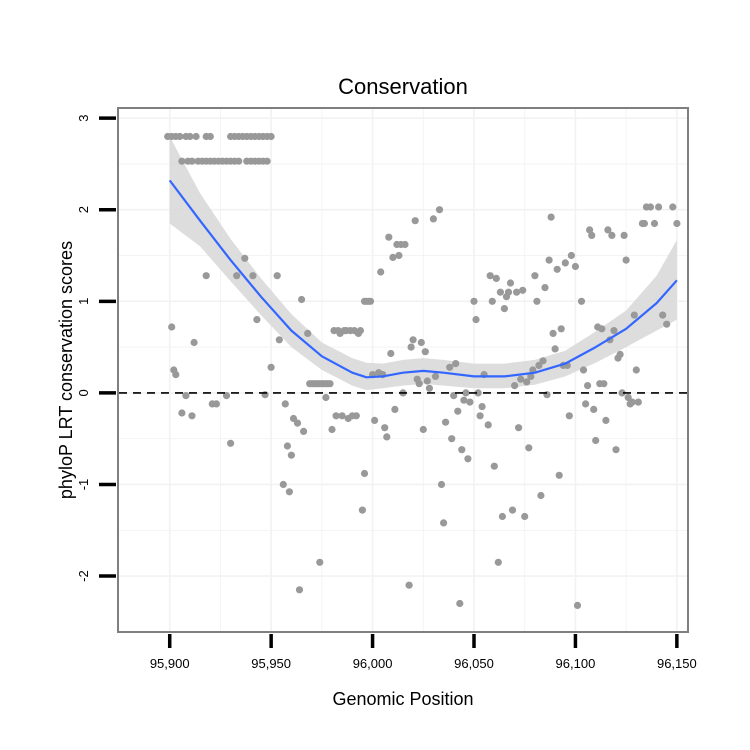  I want to click on y-axis-title: phyloP LRT conservation scores, so click(66, 370).